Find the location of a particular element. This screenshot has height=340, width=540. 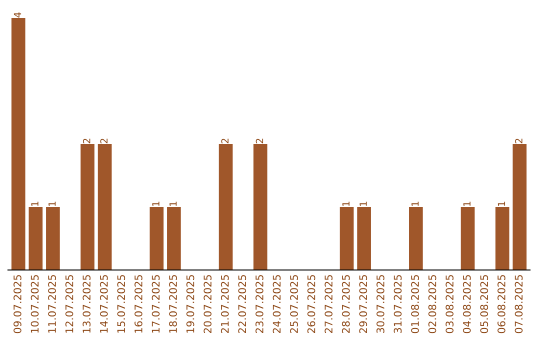

x-tick-label: 05.08.2025 is located at coordinates (484, 304).